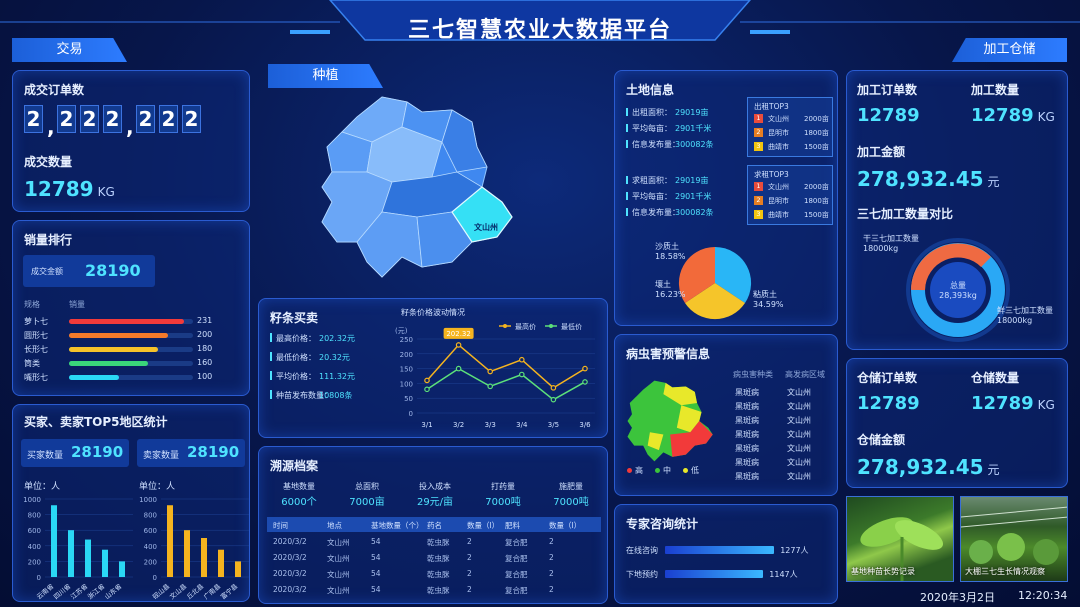  What do you see at coordinates (951, 267) in the screenshot?
I see `donut-dry` at bounding box center [951, 267].